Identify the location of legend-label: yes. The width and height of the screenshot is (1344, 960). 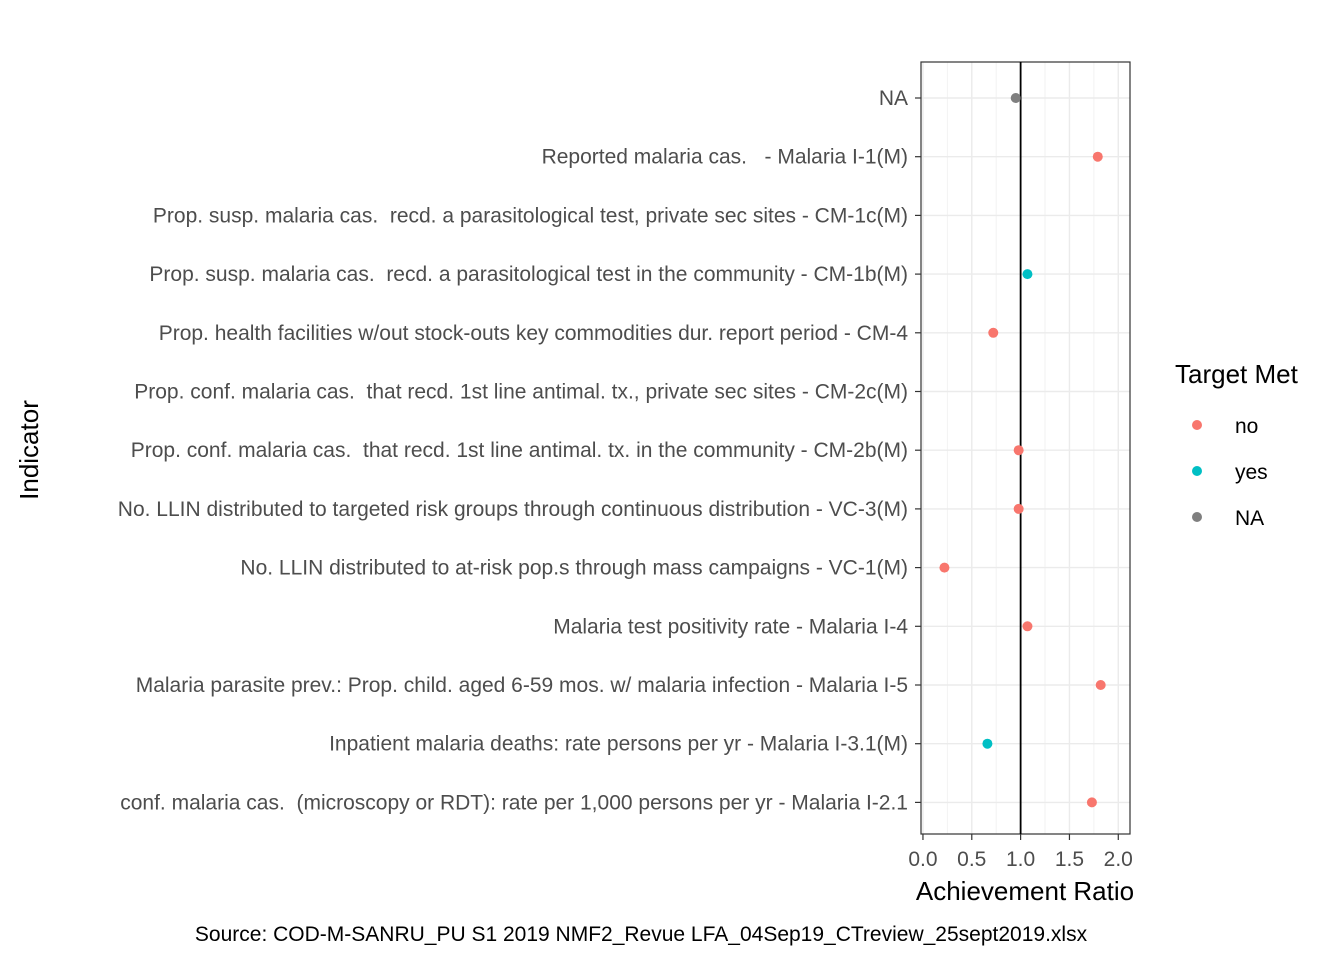
(1251, 472).